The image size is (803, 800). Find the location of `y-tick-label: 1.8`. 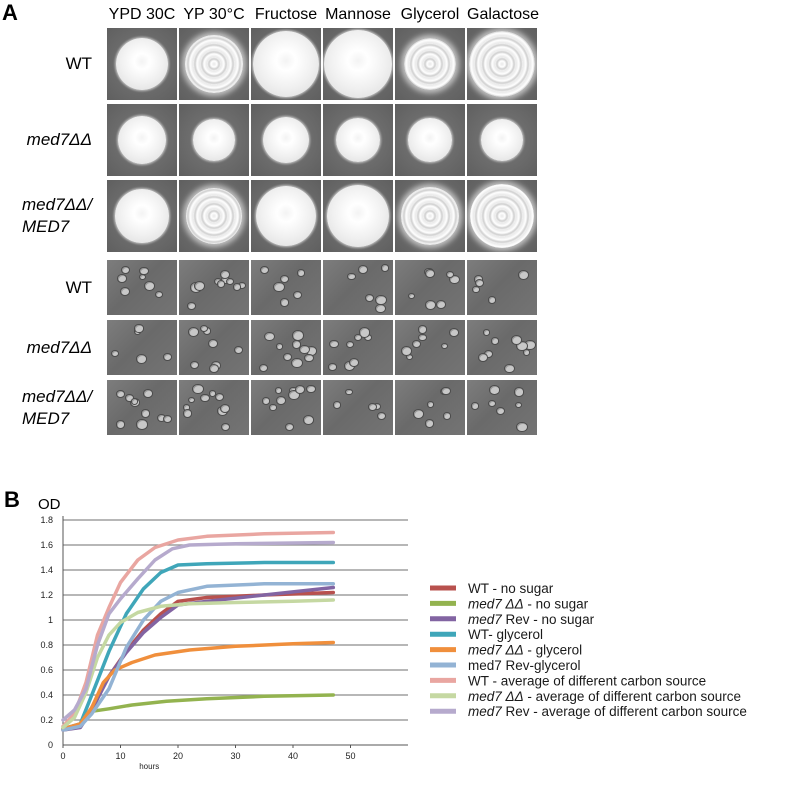

y-tick-label: 1.8 is located at coordinates (46, 520).